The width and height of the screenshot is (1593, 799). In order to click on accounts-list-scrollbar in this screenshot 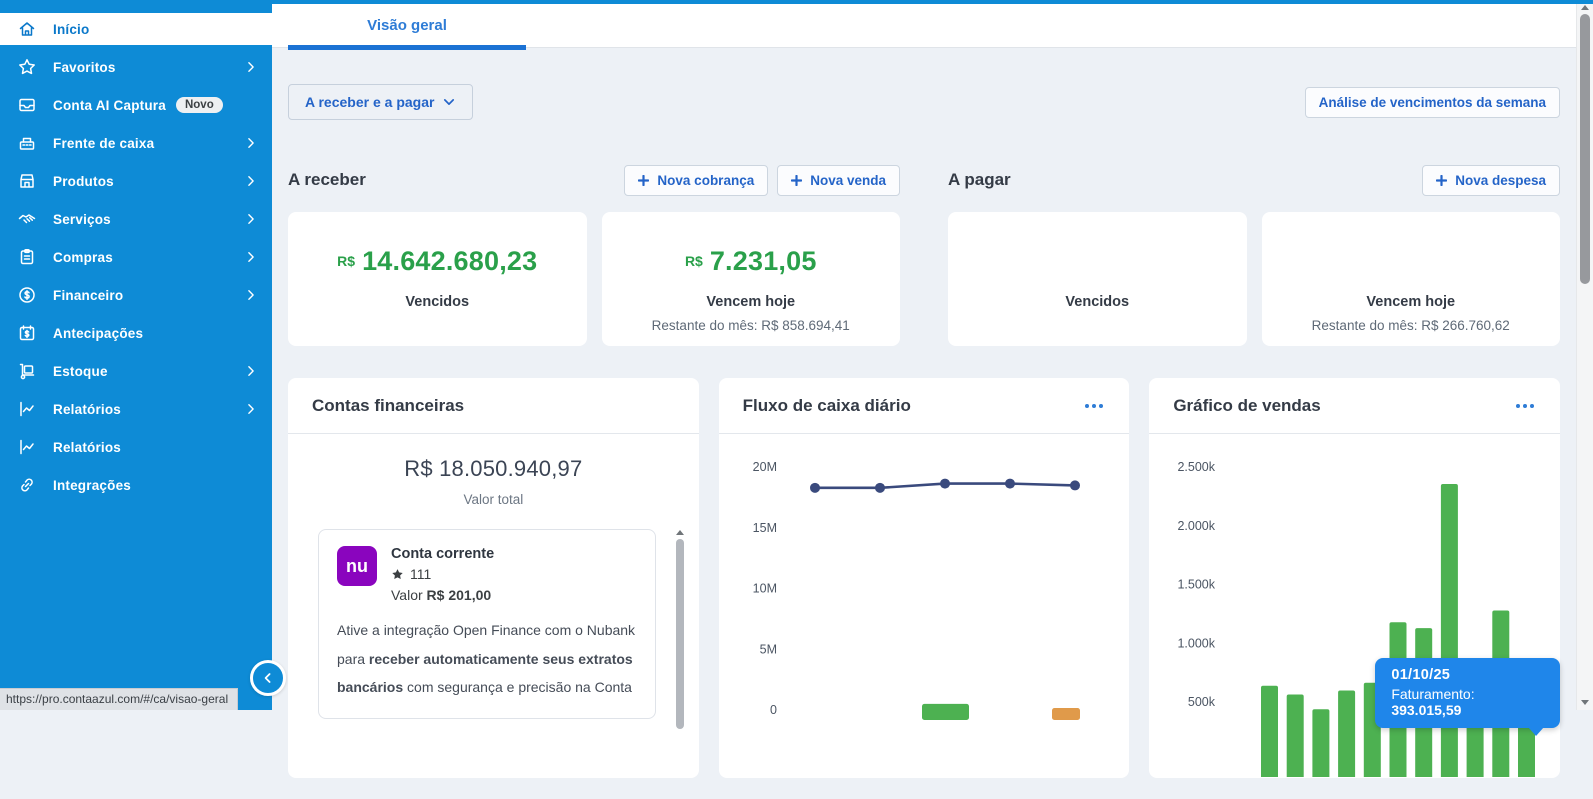, I will do `click(680, 629)`.